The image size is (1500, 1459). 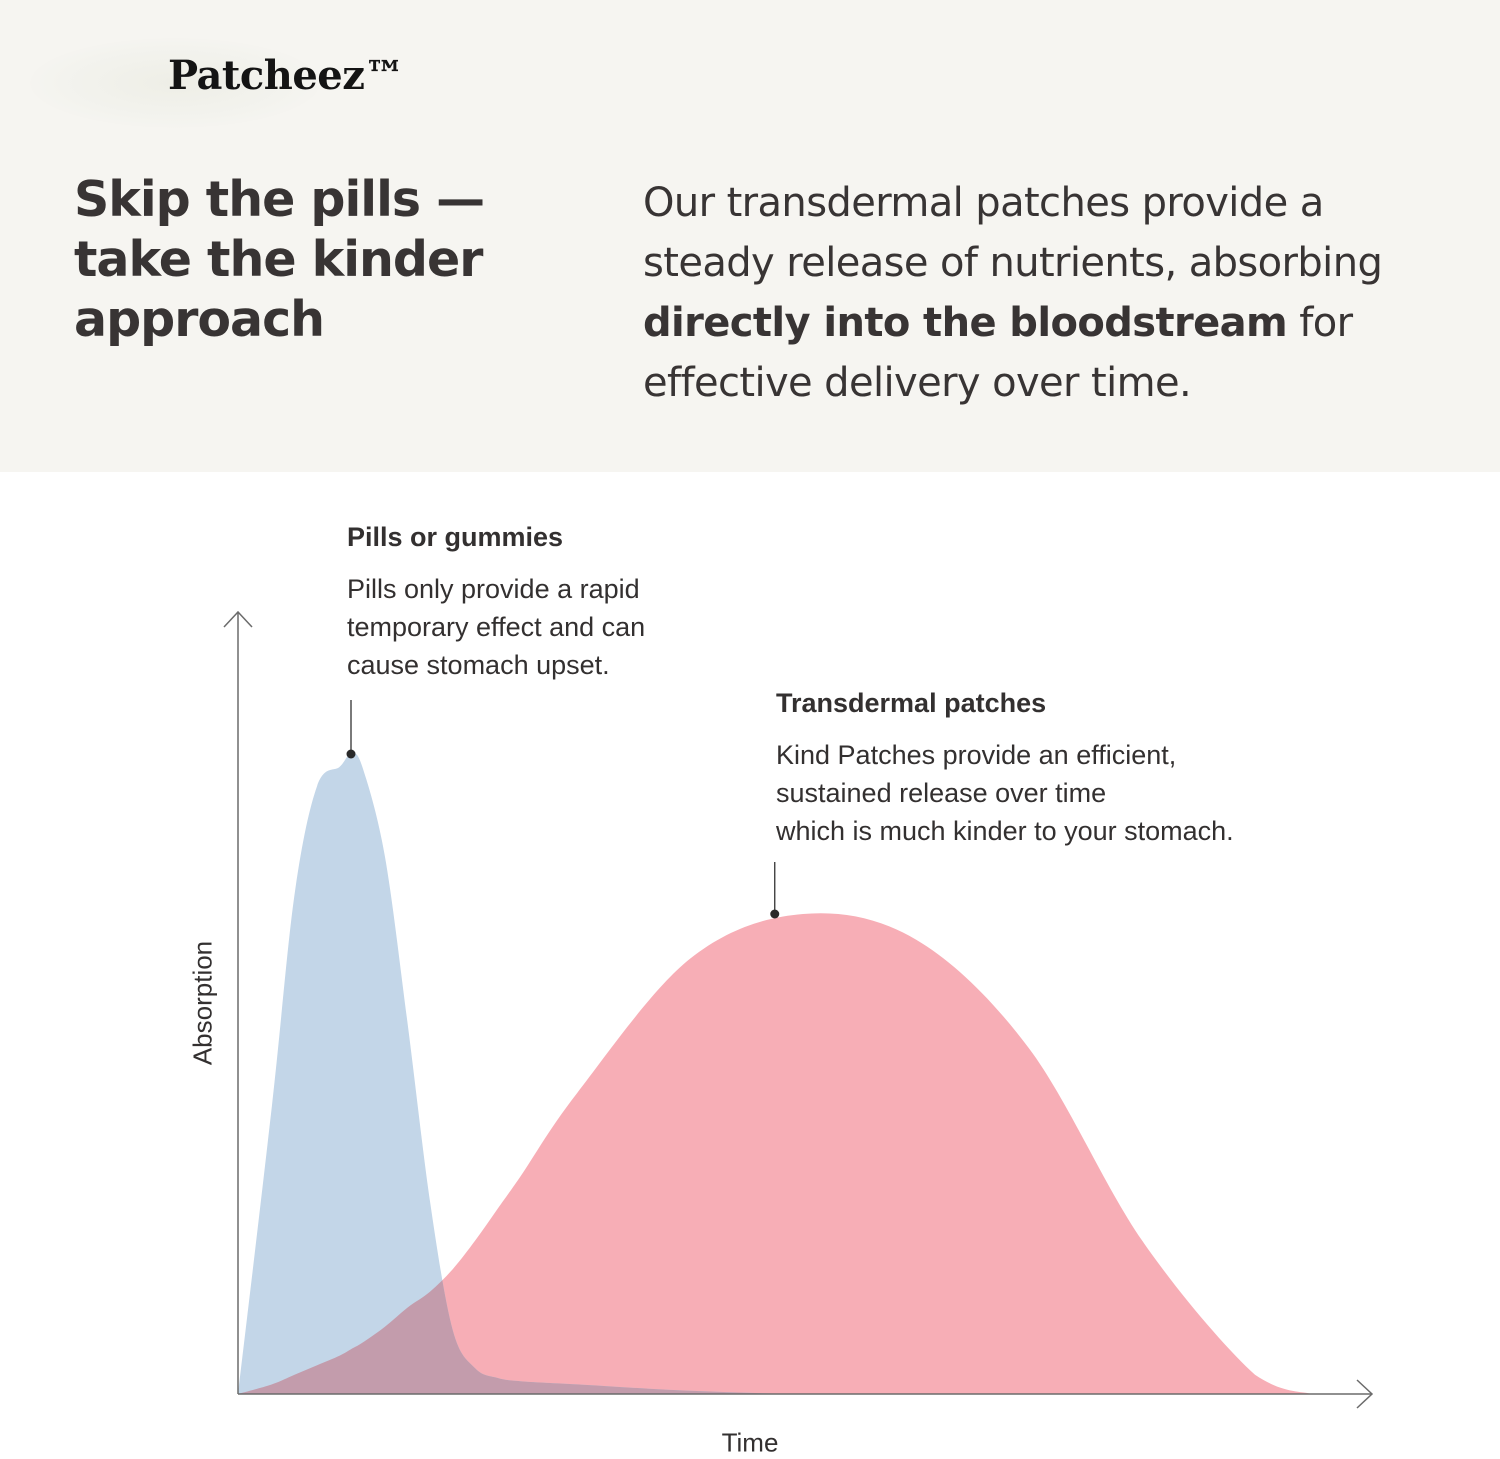 I want to click on logo-background-shape, so click(x=175, y=83).